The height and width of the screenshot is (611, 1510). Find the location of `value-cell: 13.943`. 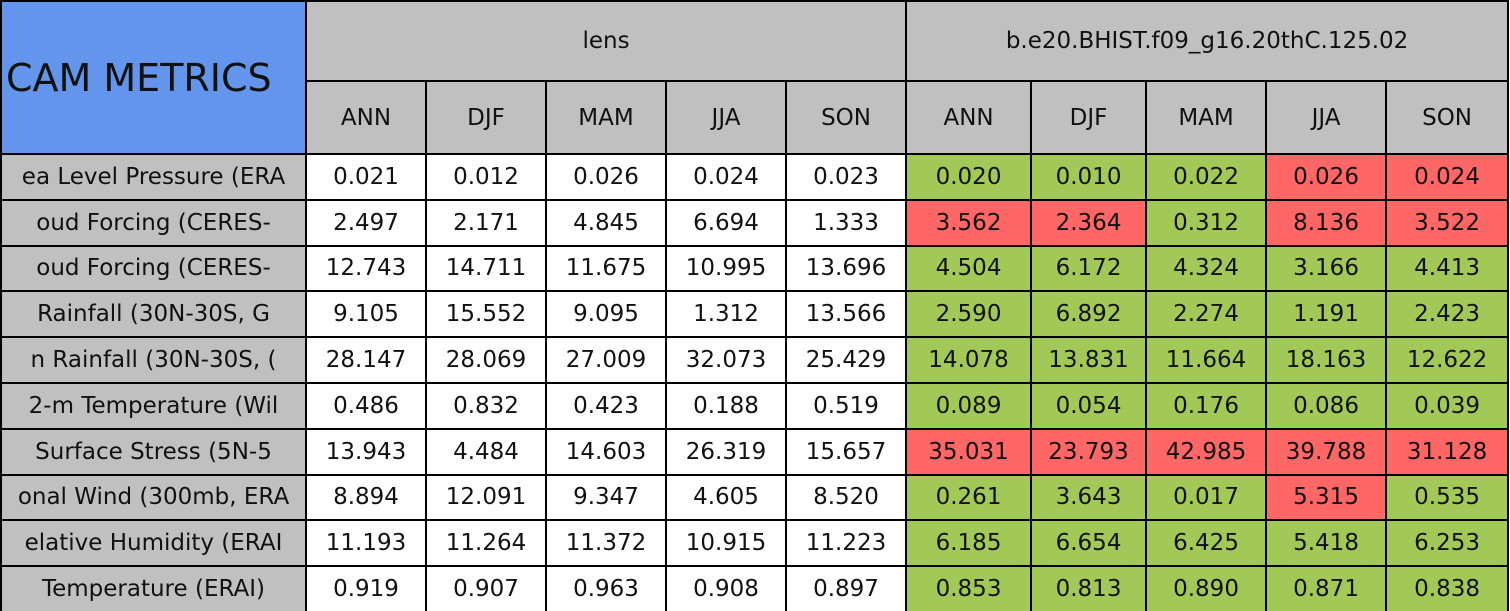

value-cell: 13.943 is located at coordinates (366, 451).